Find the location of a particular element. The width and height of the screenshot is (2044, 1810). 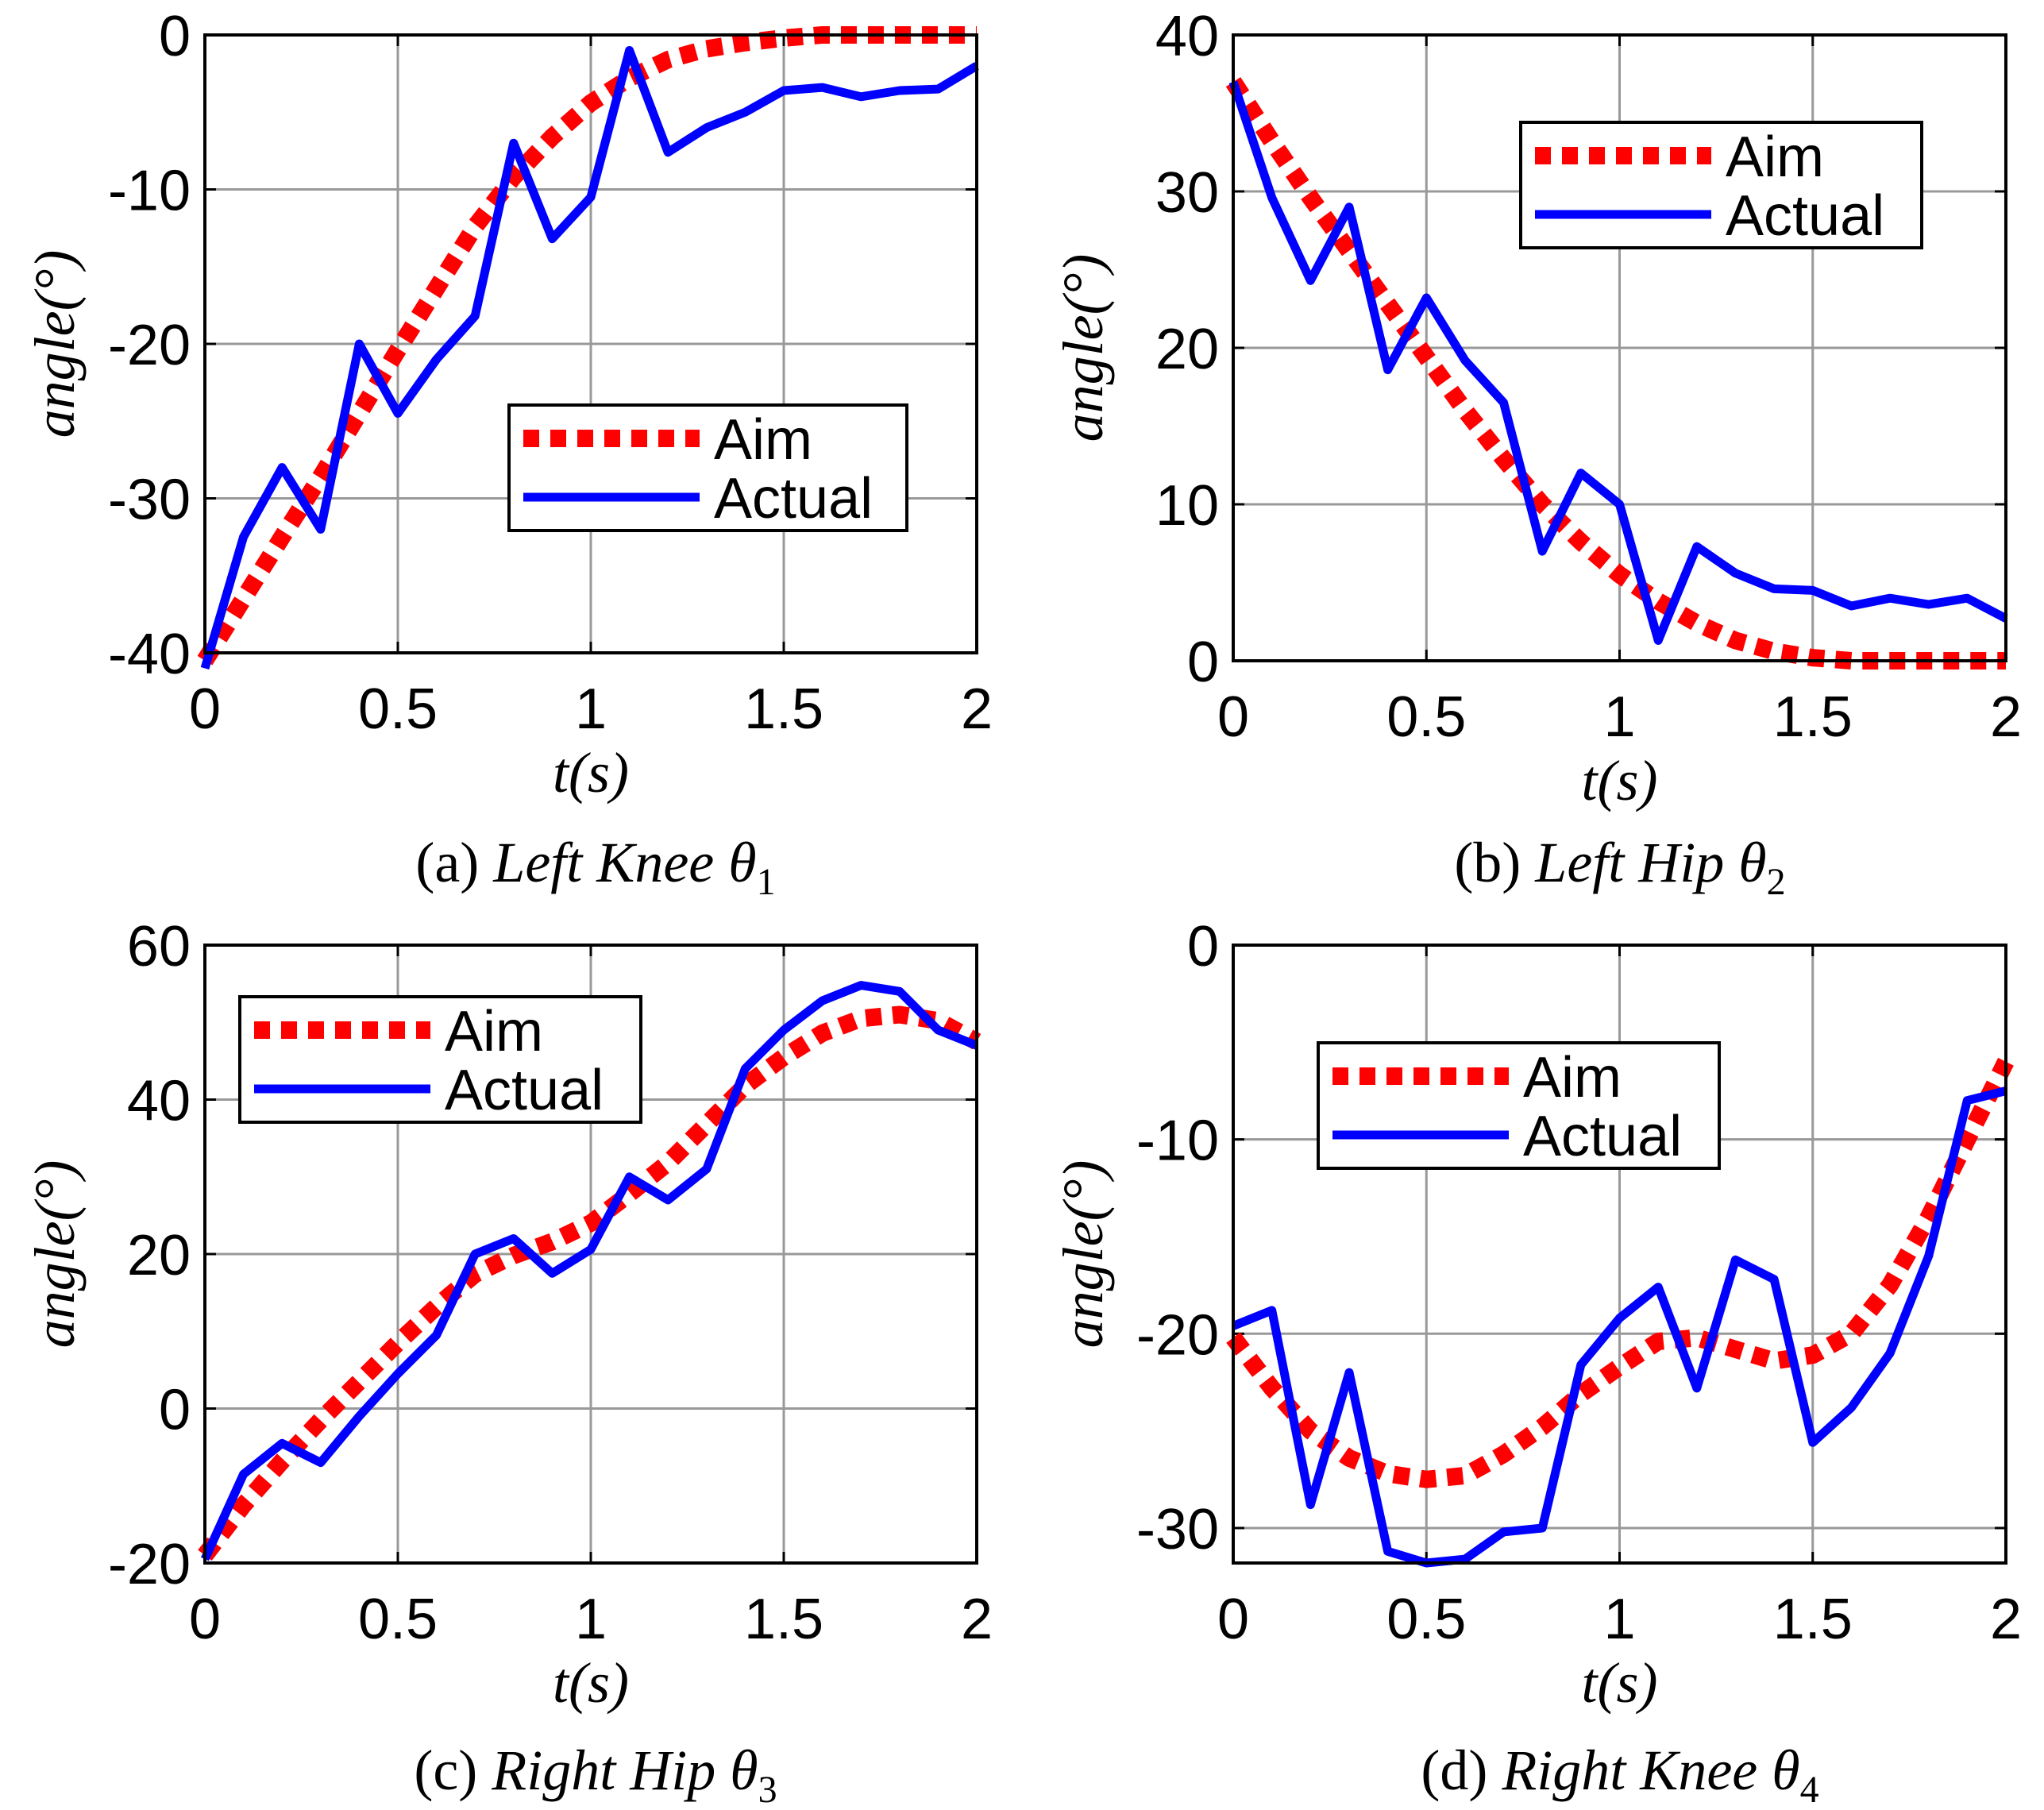

panel-caption: (b) Left Hip θ2 is located at coordinates (1619, 867).